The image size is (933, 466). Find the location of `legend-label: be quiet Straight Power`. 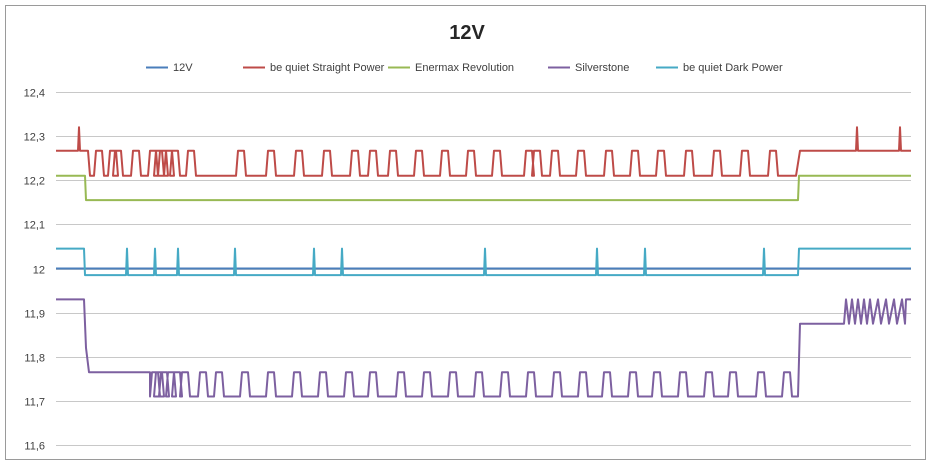

legend-label: be quiet Straight Power is located at coordinates (327, 68).